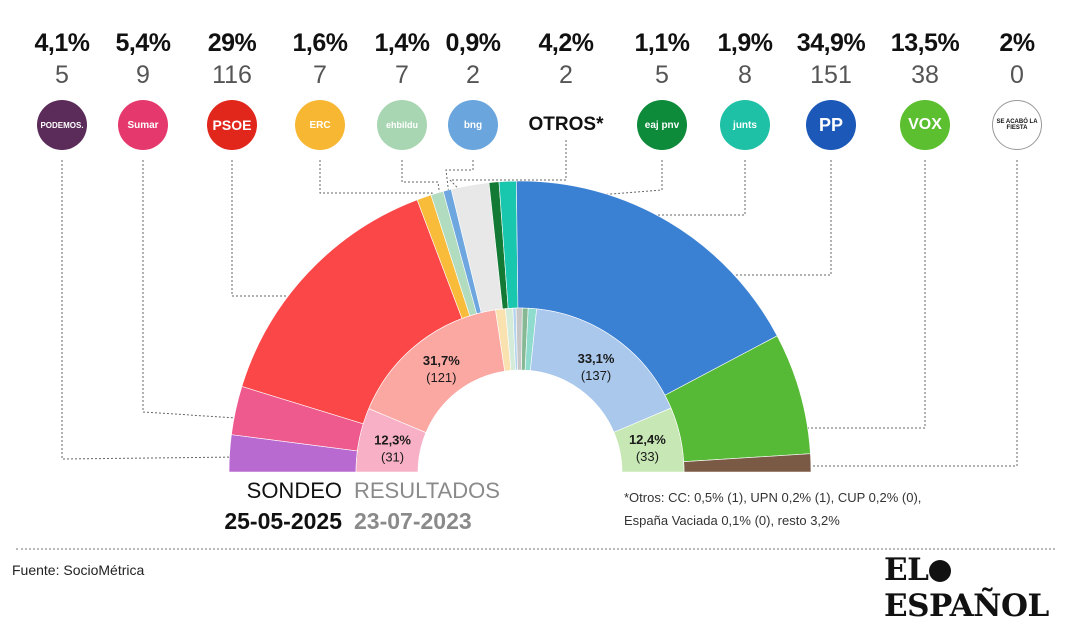  Describe the element at coordinates (662, 125) in the screenshot. I see `party-logo-pnv-icon: eaj pnv` at that location.